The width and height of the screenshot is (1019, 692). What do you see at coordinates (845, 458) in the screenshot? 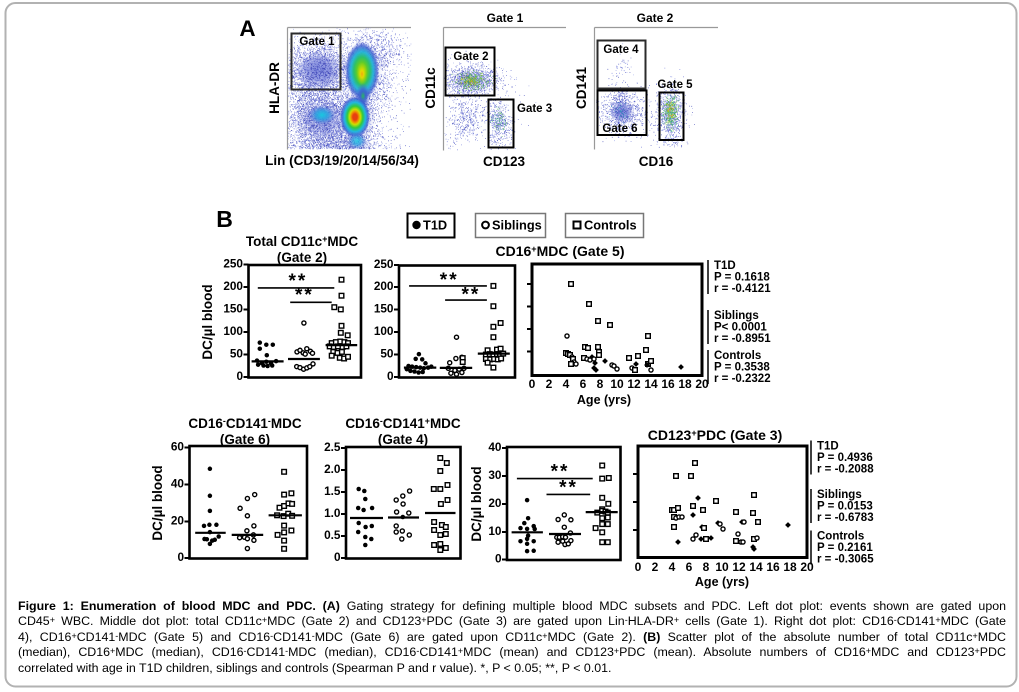
I see `svg-text: P = 0.4936` at bounding box center [845, 458].